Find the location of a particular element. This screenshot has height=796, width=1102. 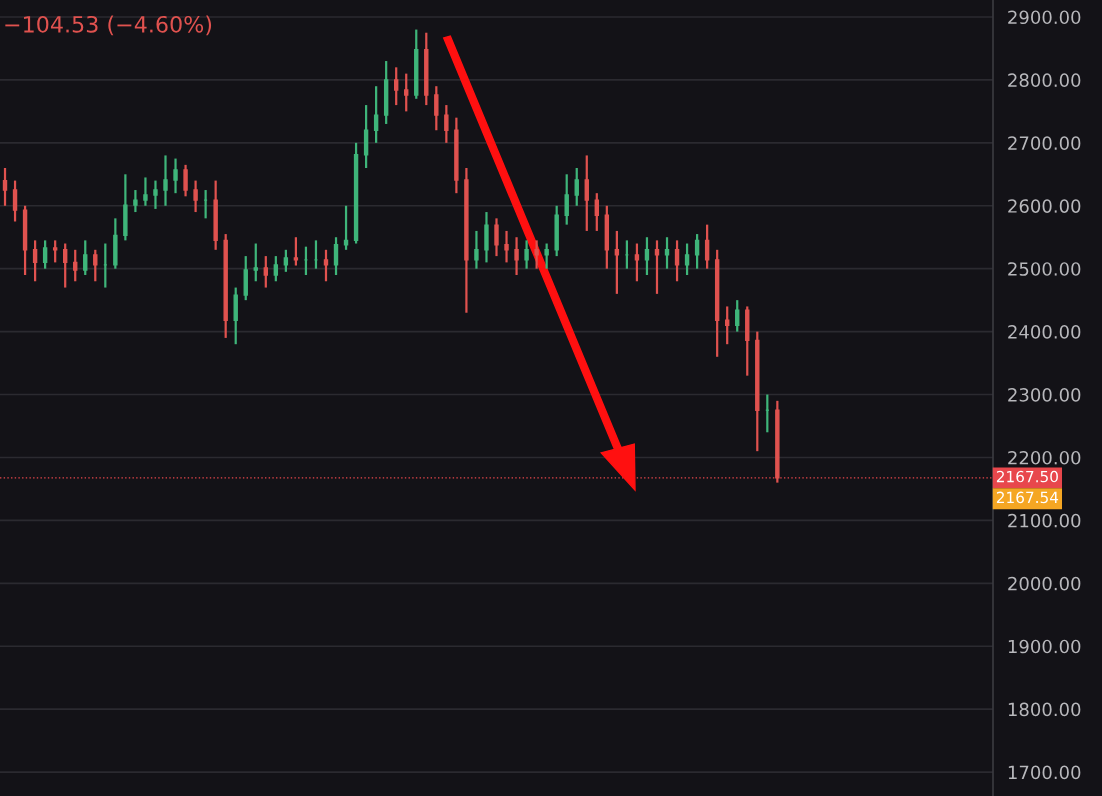

annotation: −104.53 (−4.60%) is located at coordinates (108, 25).